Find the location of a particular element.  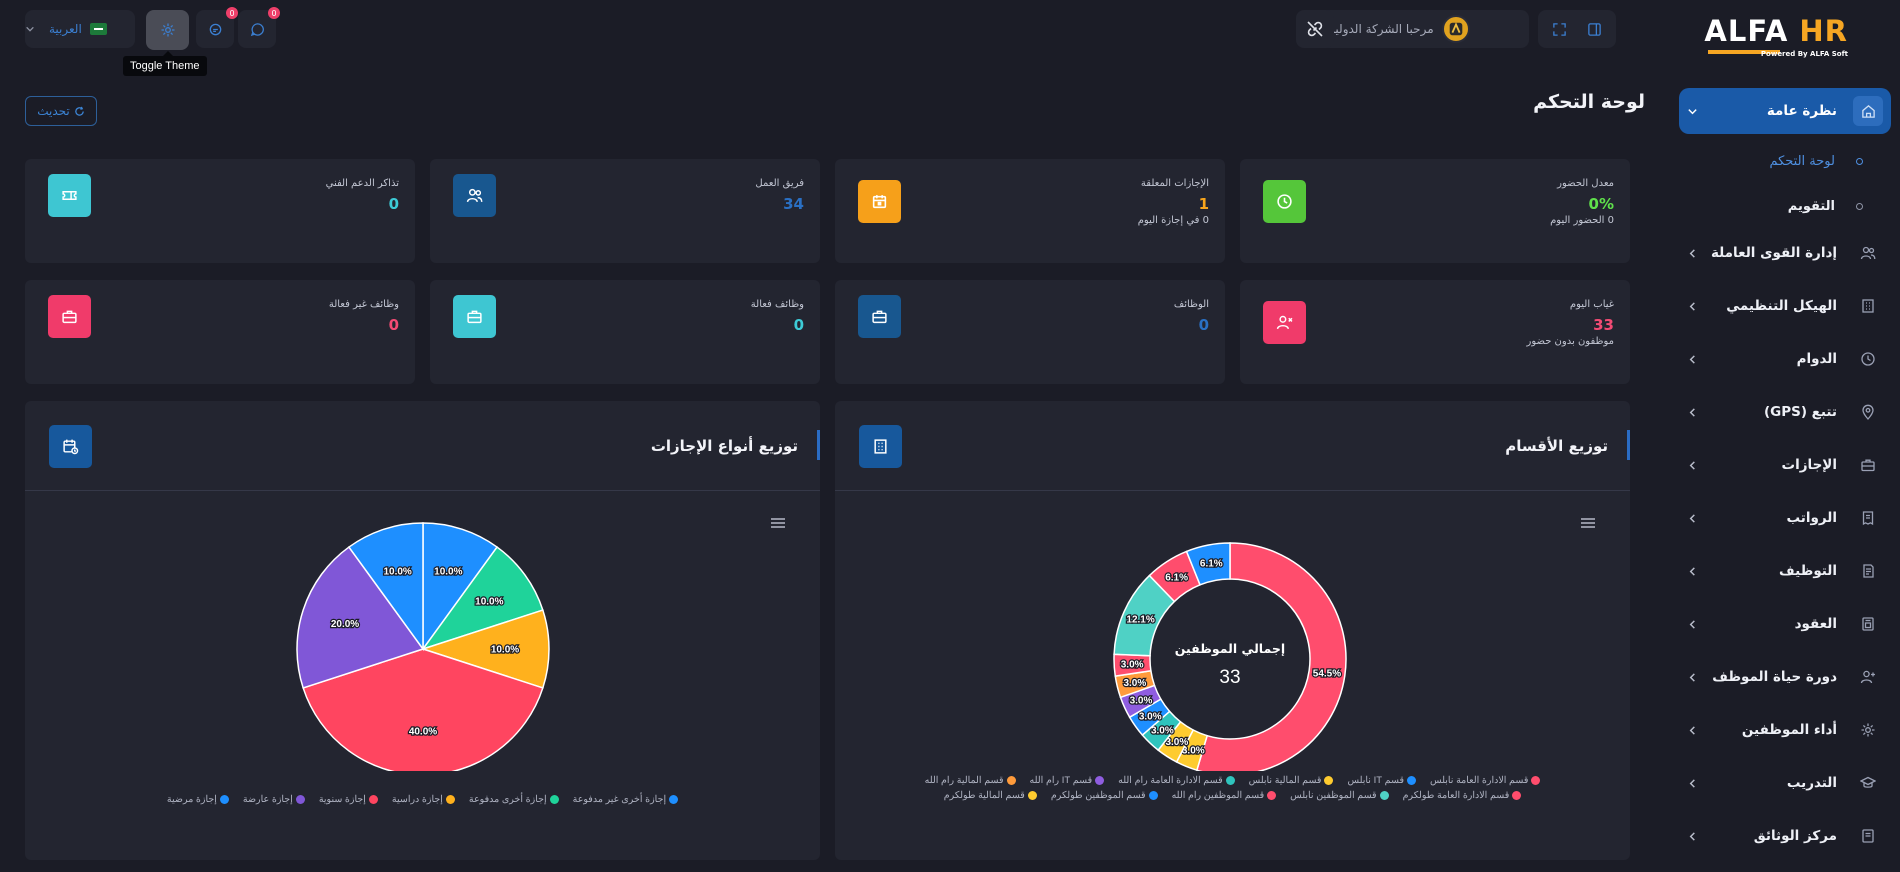

legend-item: قسم الموظفين رام الله is located at coordinates (1224, 795).